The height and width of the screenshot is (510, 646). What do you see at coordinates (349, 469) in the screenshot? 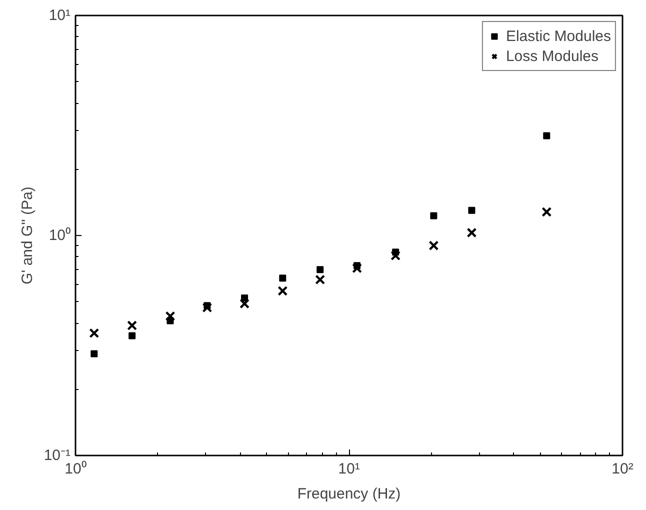
I see `x-tick-label: 10¹` at bounding box center [349, 469].